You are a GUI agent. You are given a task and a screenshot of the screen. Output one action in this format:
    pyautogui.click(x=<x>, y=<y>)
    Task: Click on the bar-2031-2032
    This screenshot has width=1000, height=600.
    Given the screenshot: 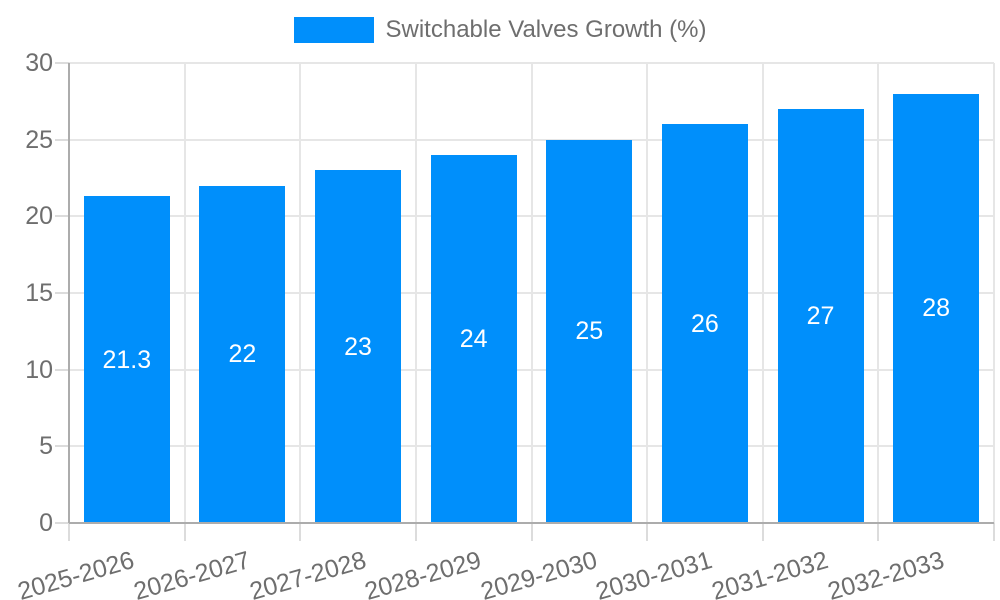 What is the action you would take?
    pyautogui.click(x=820, y=316)
    